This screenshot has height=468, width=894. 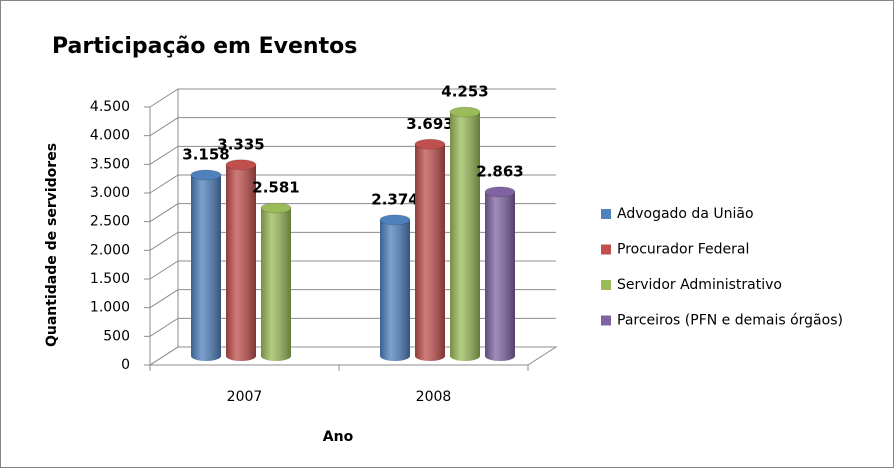 I want to click on x-axis-title: Ano, so click(x=338, y=437).